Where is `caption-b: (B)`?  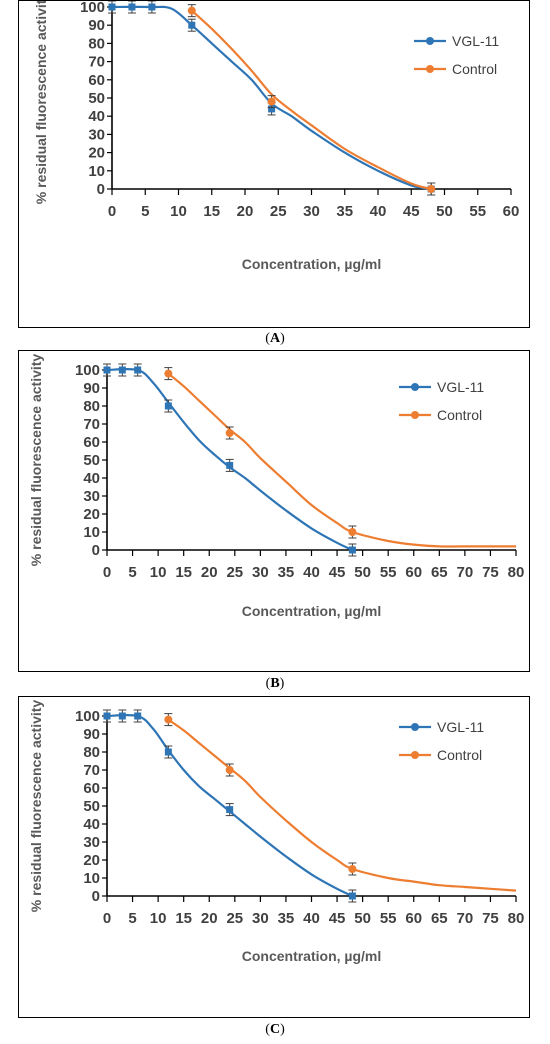 caption-b: (B) is located at coordinates (275, 683).